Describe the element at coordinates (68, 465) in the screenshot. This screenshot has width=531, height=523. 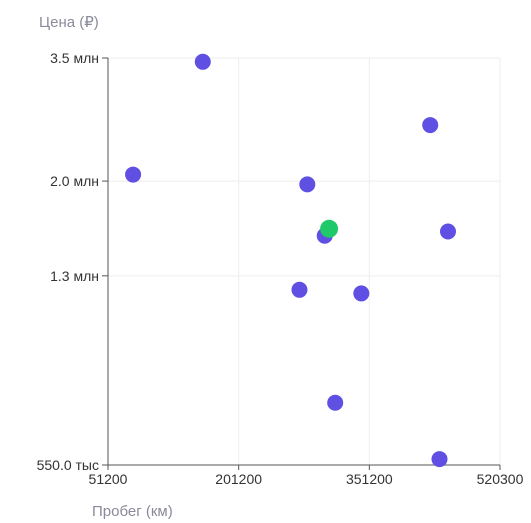
I see `y-tick-label: 550.0 тыс` at that location.